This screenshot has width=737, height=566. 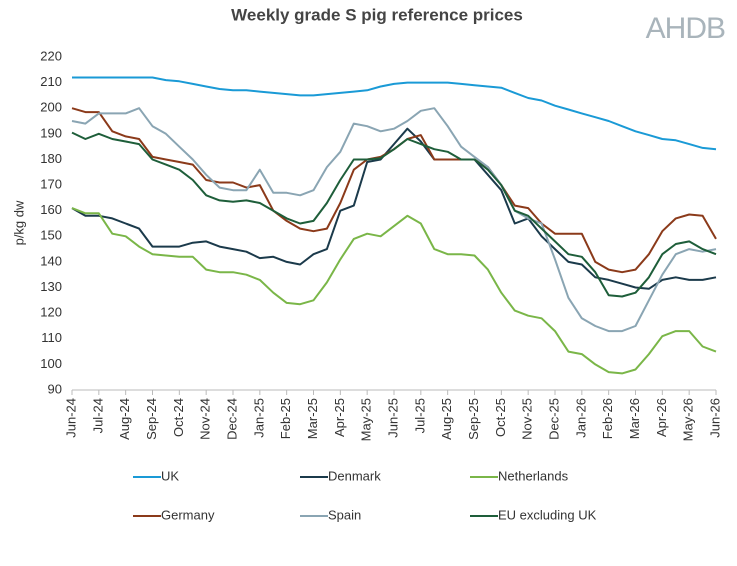 I want to click on x-tick-label: Jun-26, so click(x=714, y=418).